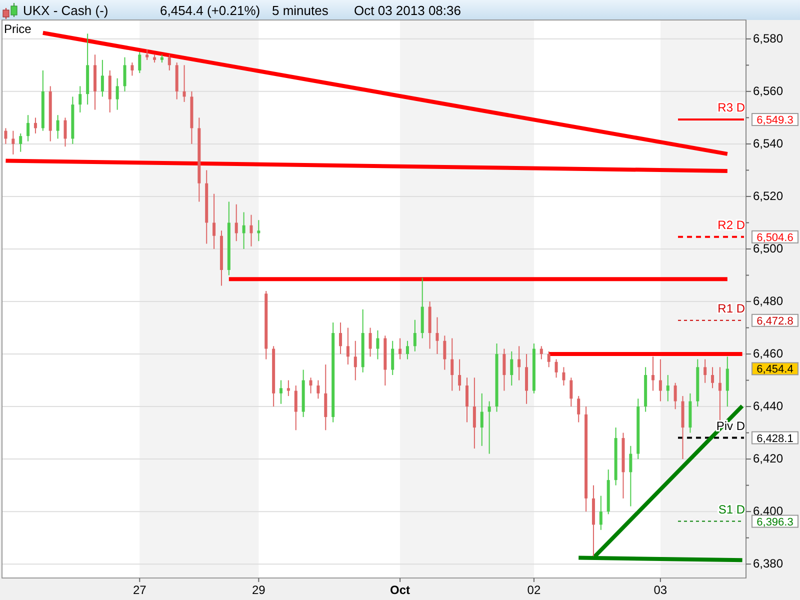 Image resolution: width=800 pixels, height=600 pixels. Describe the element at coordinates (407, 10) in the screenshot. I see `text: Oct 03 2013 08:36` at that location.